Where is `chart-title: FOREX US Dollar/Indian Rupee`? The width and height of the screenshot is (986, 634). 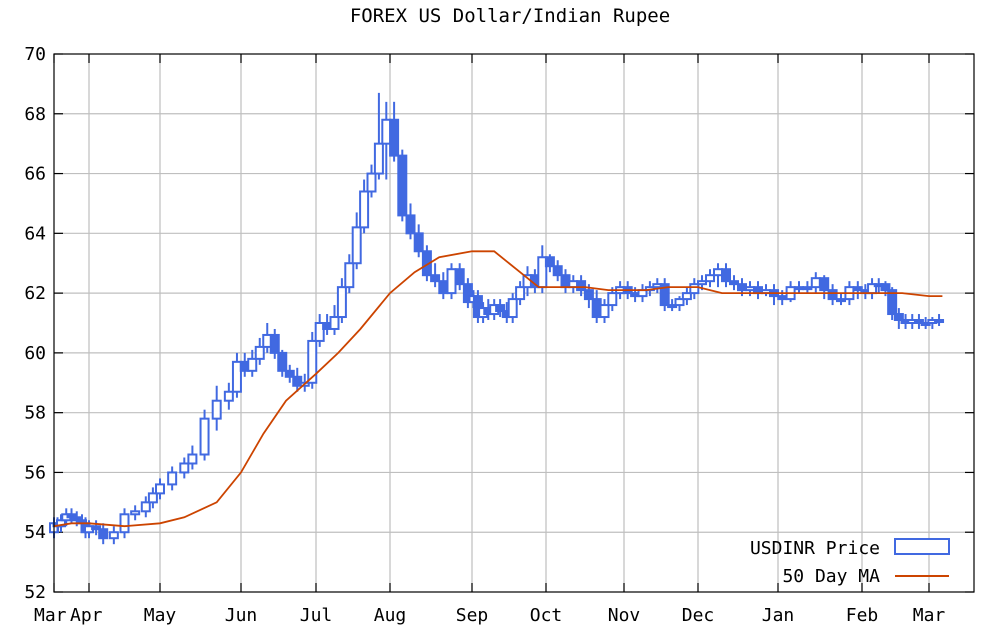 chart-title: FOREX US Dollar/Indian Rupee is located at coordinates (510, 16).